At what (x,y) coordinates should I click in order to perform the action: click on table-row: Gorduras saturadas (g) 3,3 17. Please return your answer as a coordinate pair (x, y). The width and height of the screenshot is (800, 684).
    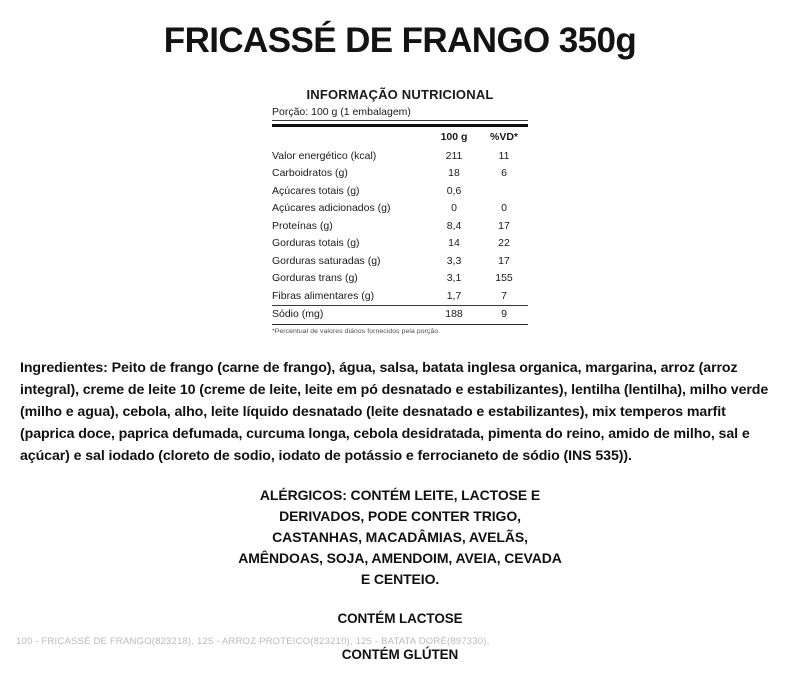
    Looking at the image, I should click on (400, 262).